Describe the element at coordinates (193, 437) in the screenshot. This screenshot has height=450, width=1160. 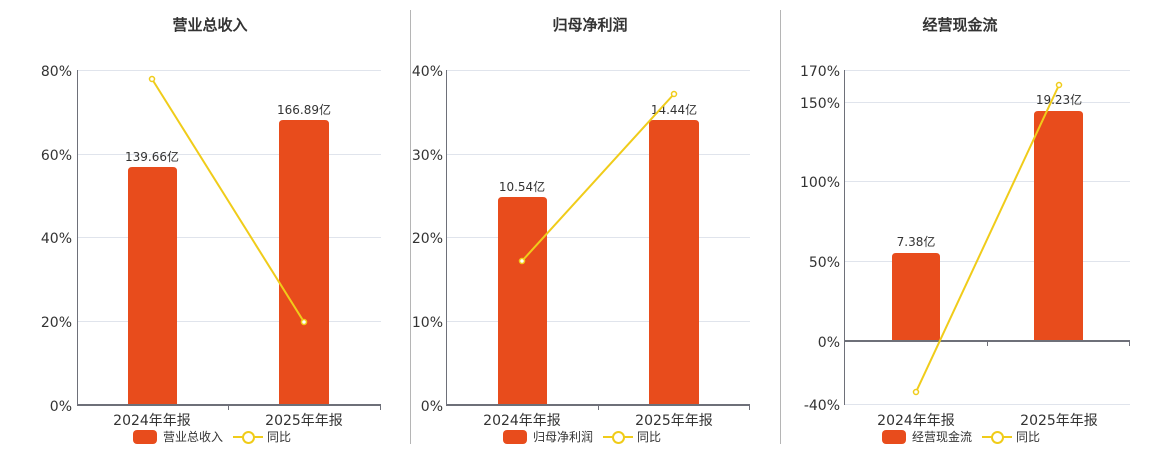
I see `legend-bar-label: 营业总收入` at that location.